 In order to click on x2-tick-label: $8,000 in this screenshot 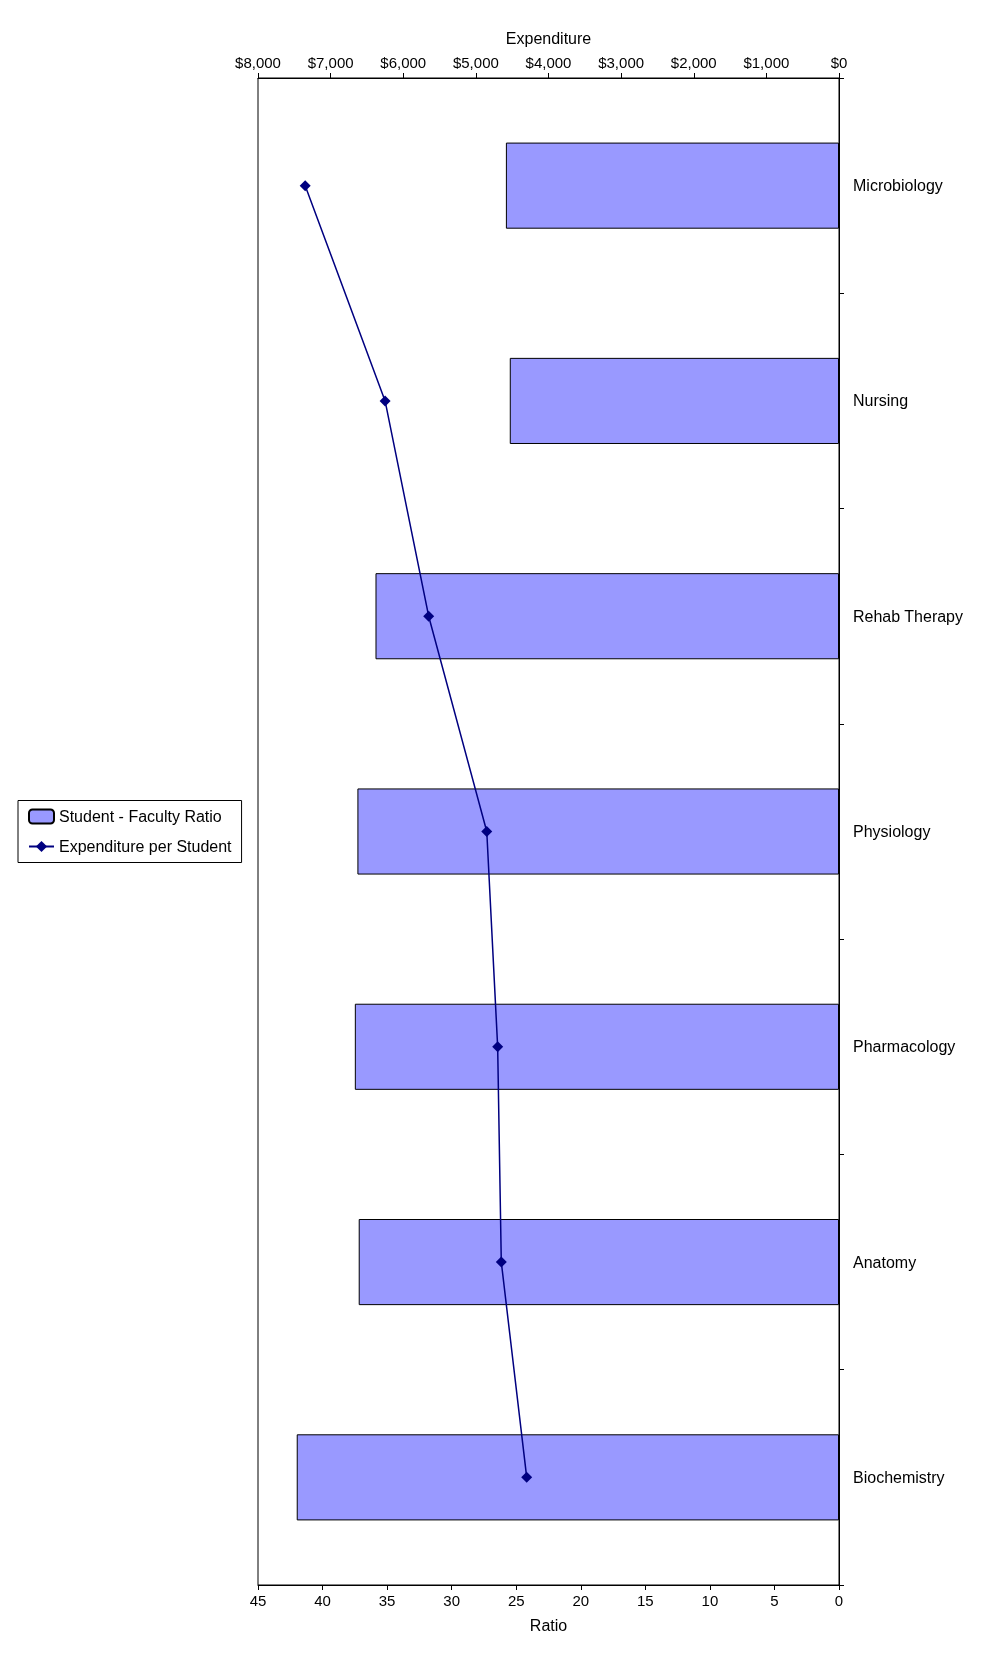, I will do `click(258, 62)`.